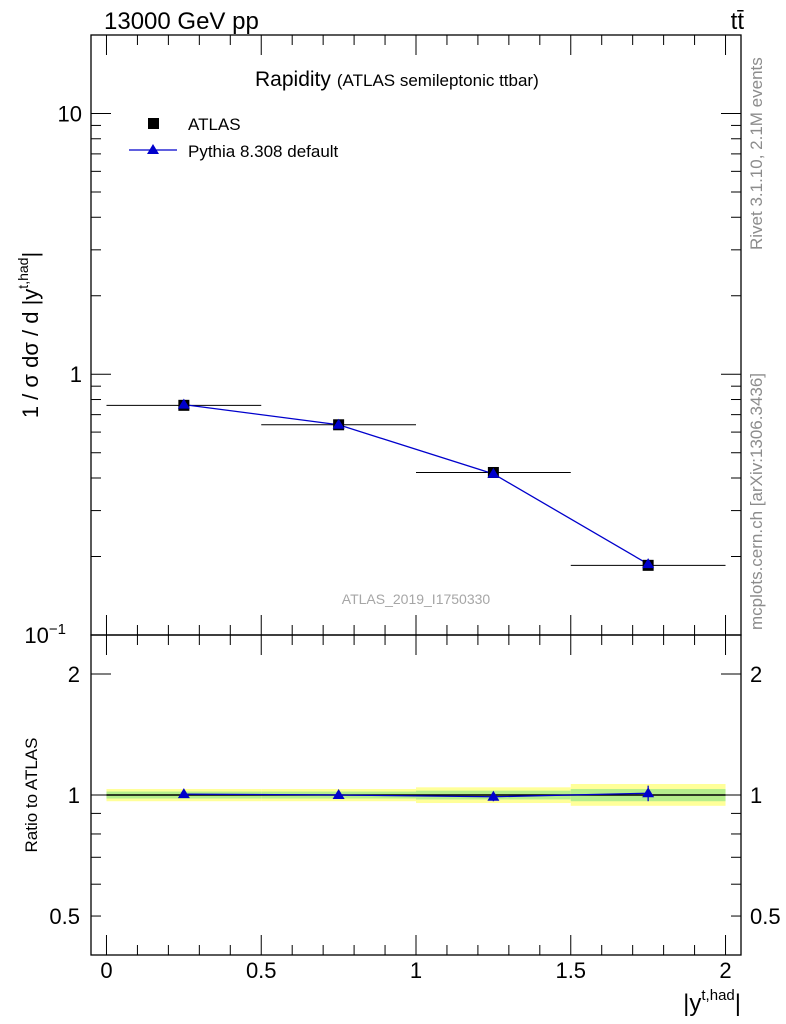 The height and width of the screenshot is (1024, 786). Describe the element at coordinates (438, 80) in the screenshot. I see `main-subtitle-text: (ATLAS semileptonic ttbar)` at that location.